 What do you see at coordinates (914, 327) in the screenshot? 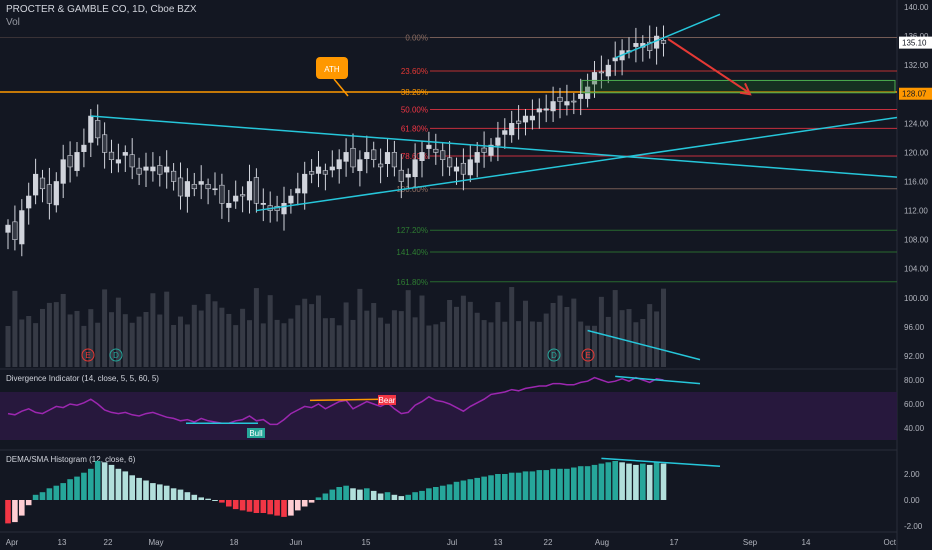
I see `price-tick-label: 96.00` at bounding box center [914, 327].